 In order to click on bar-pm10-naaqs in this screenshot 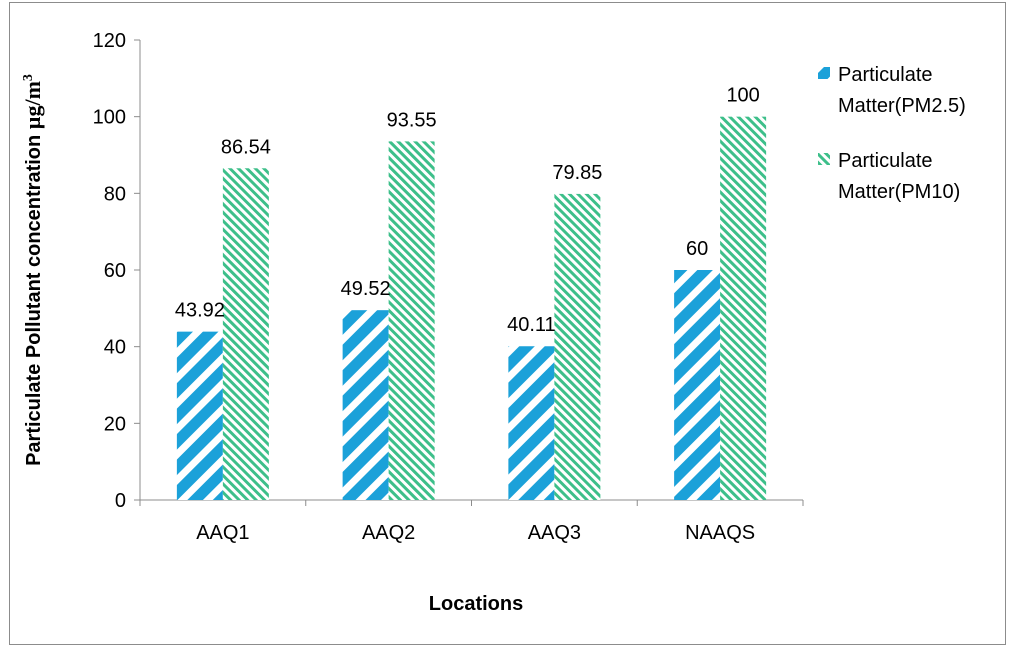, I will do `click(743, 308)`.